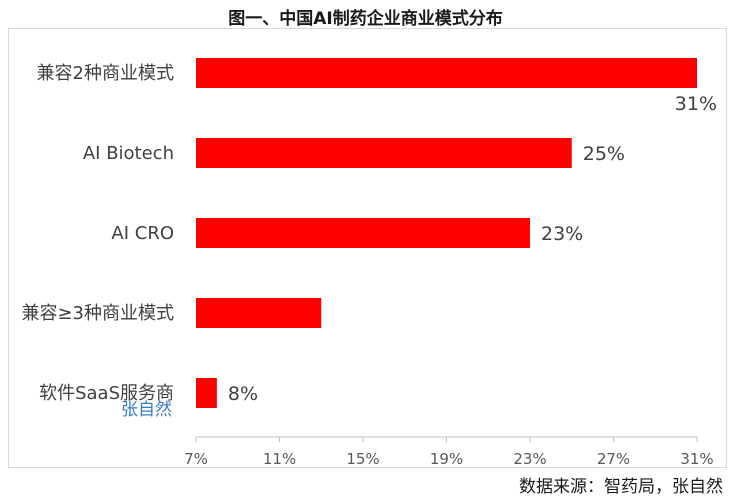 Image resolution: width=731 pixels, height=499 pixels. I want to click on x-tick-label: 7%, so click(196, 459).